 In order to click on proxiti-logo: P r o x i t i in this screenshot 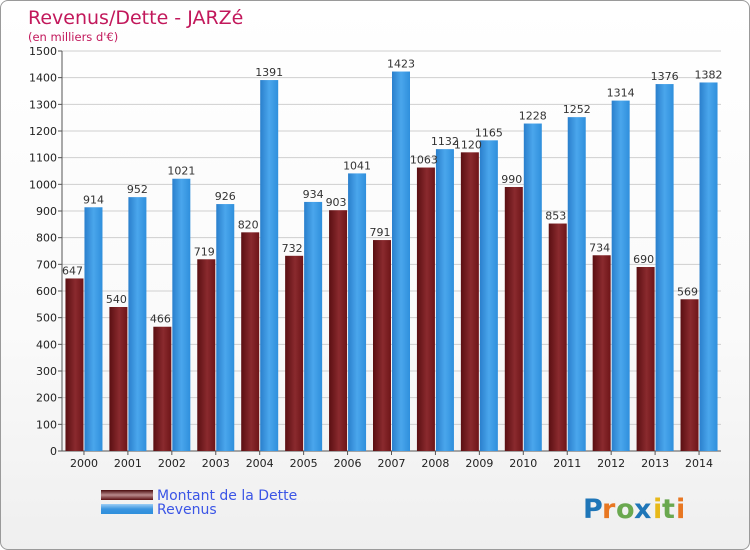, I will do `click(634, 509)`.